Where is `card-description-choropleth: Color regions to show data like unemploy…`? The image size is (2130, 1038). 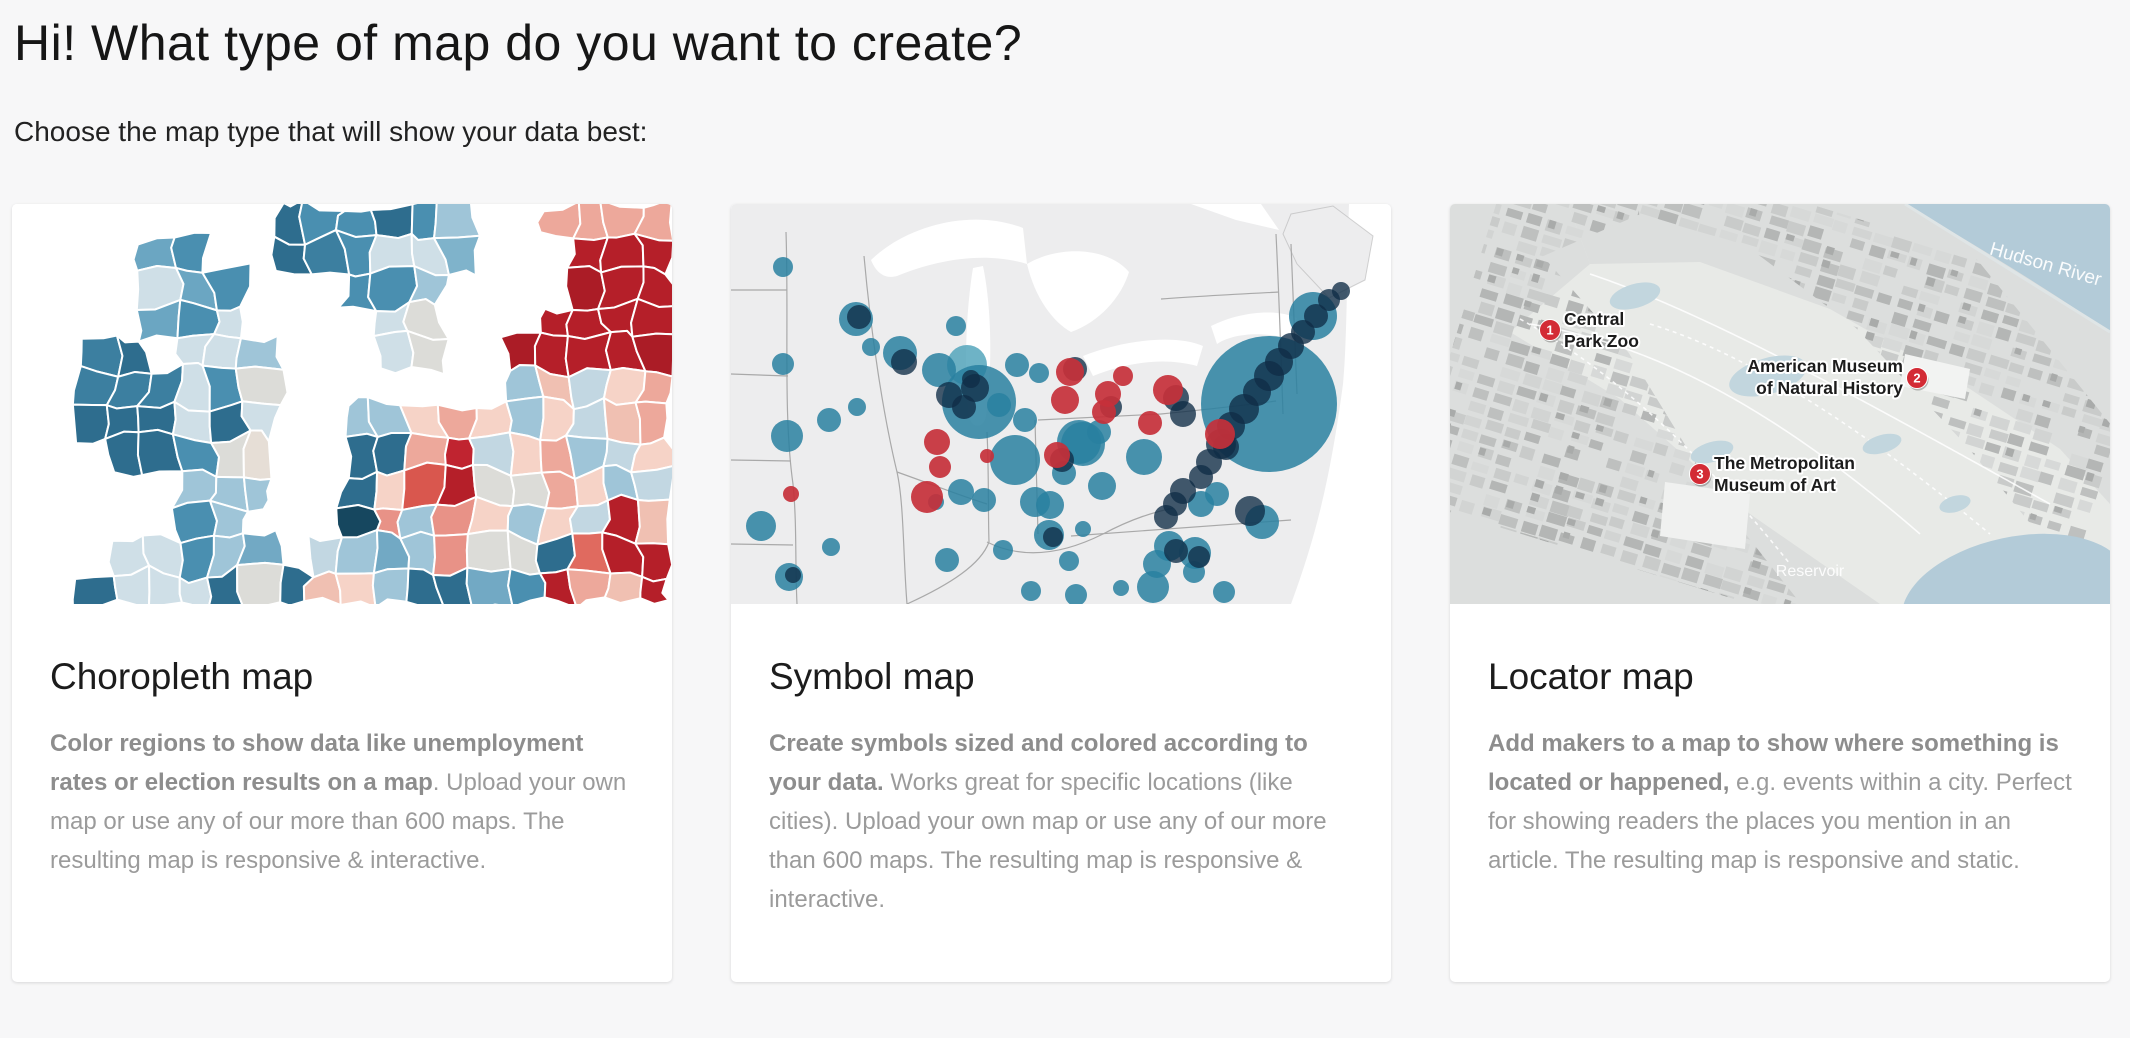
card-description-choropleth: Color regions to show data like unemploy… is located at coordinates (342, 802).